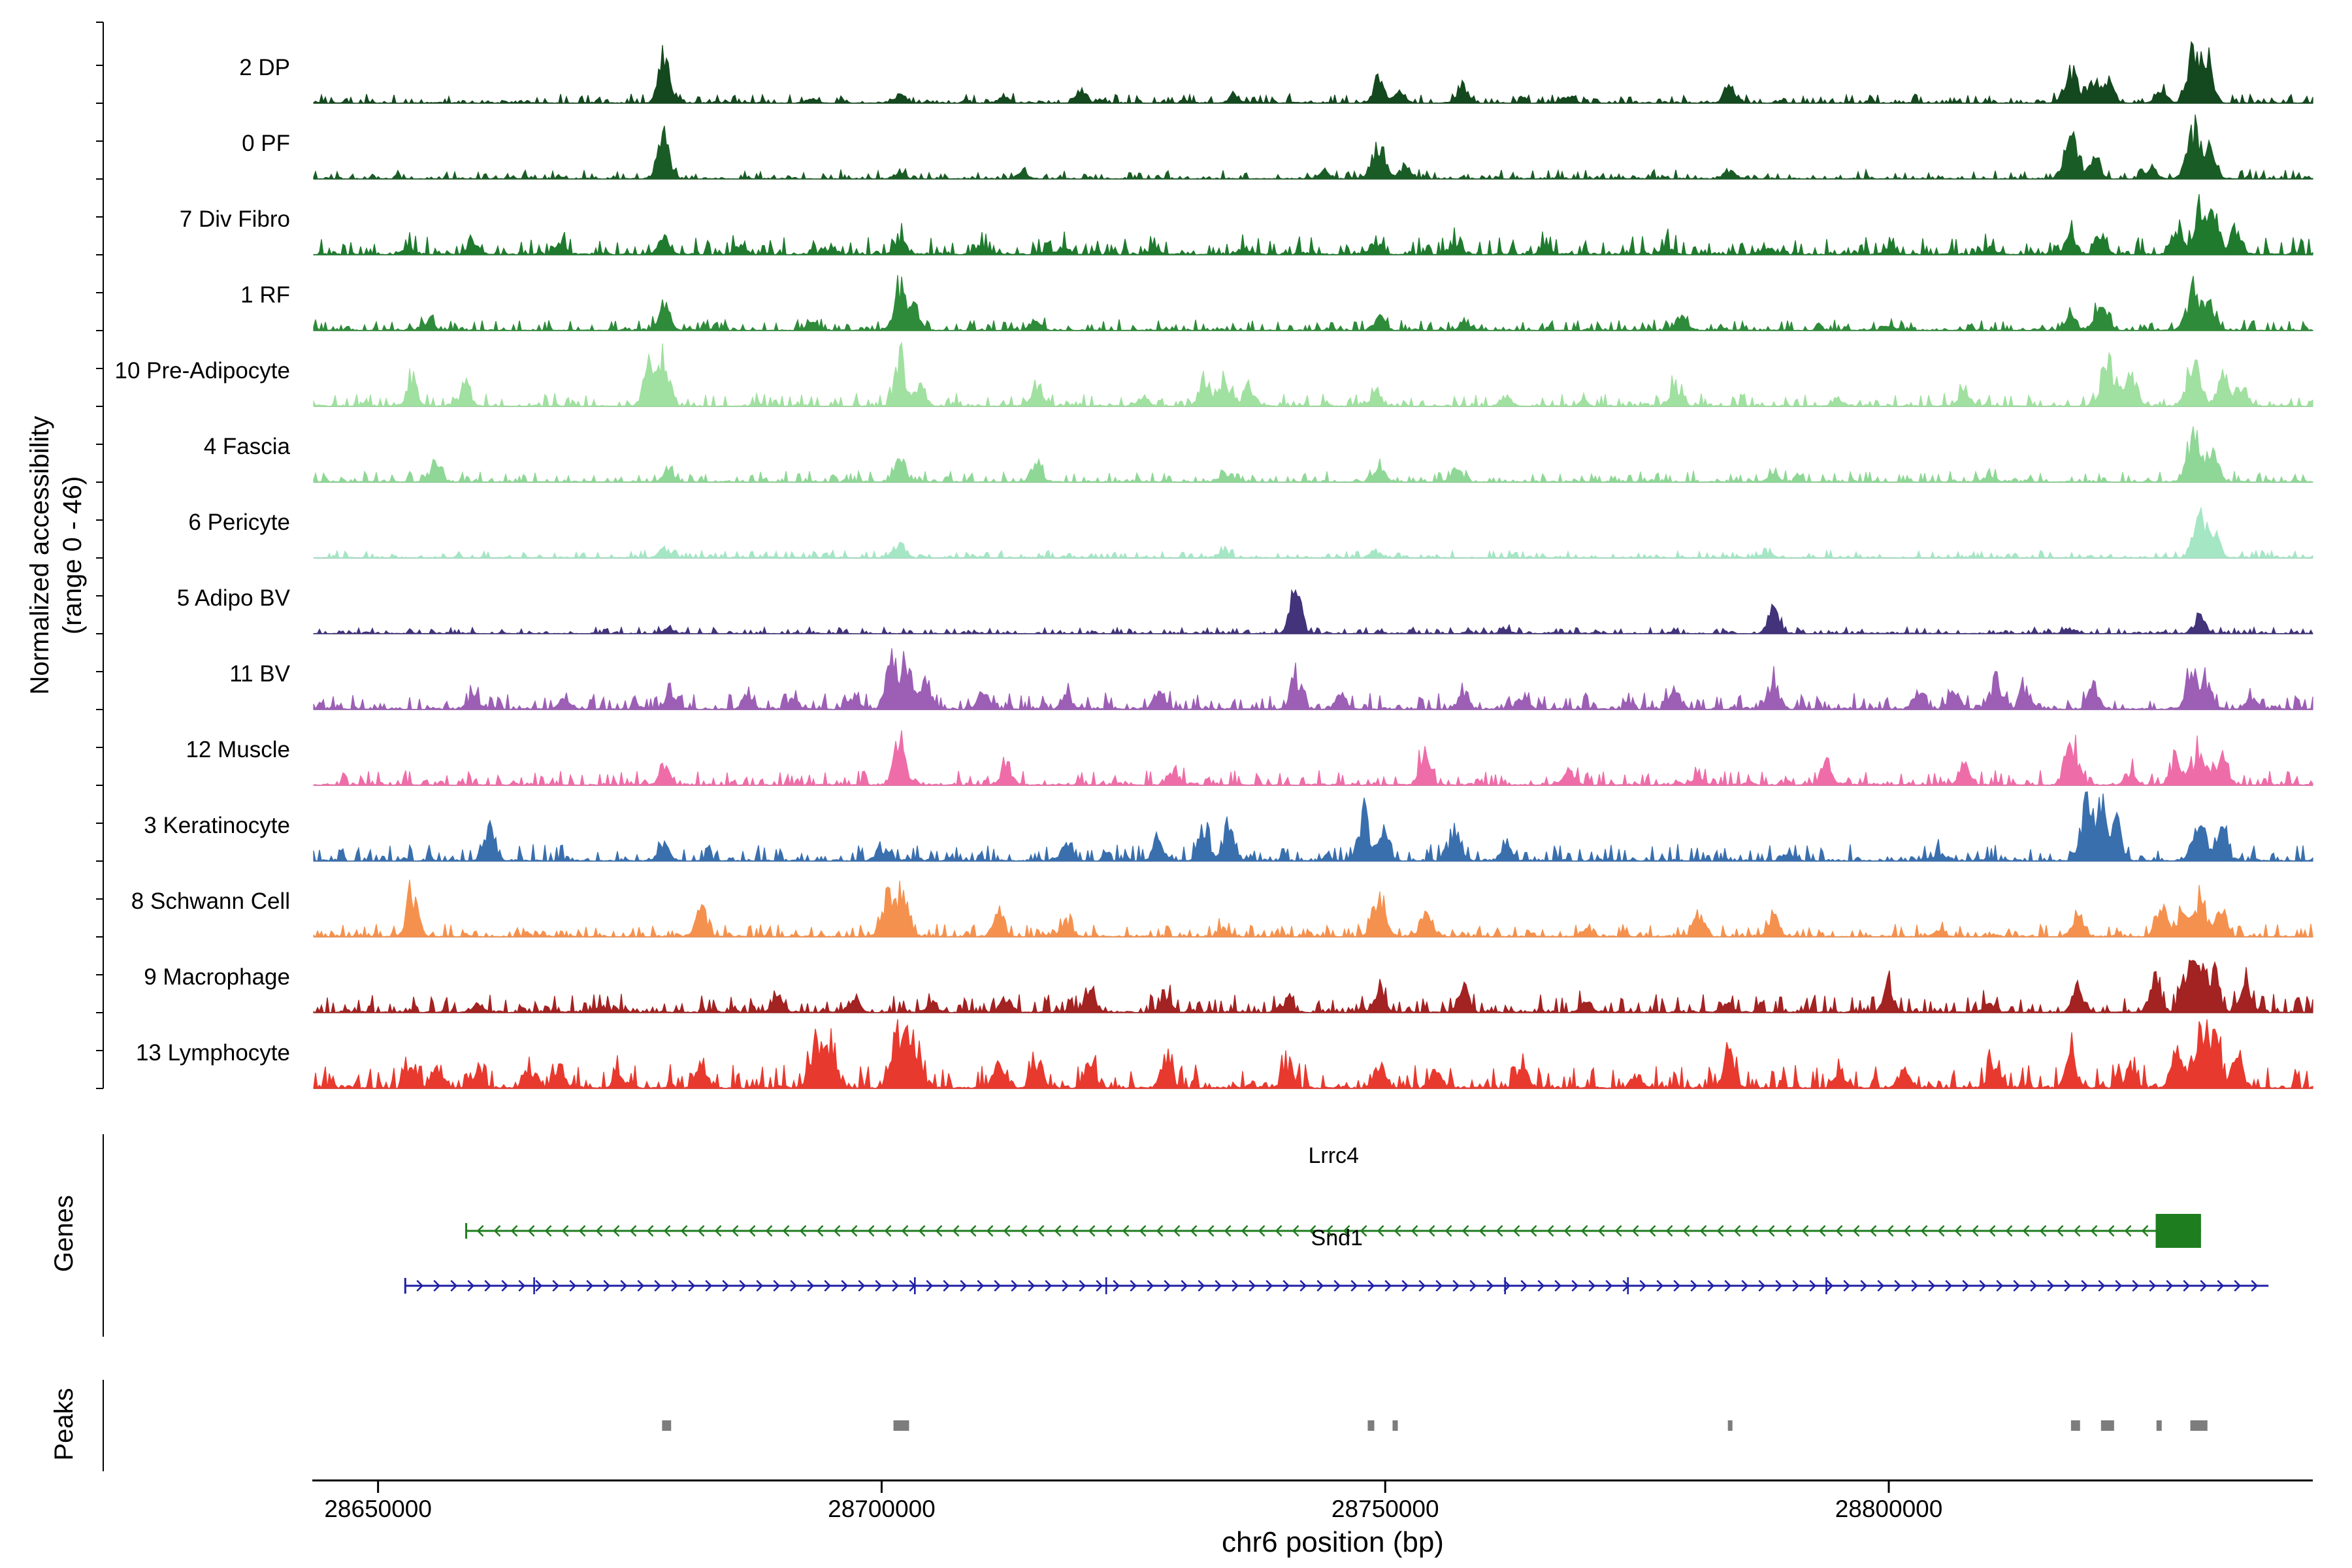 The image size is (2352, 1568). I want to click on track-signal-6-pericyte, so click(1313, 533).